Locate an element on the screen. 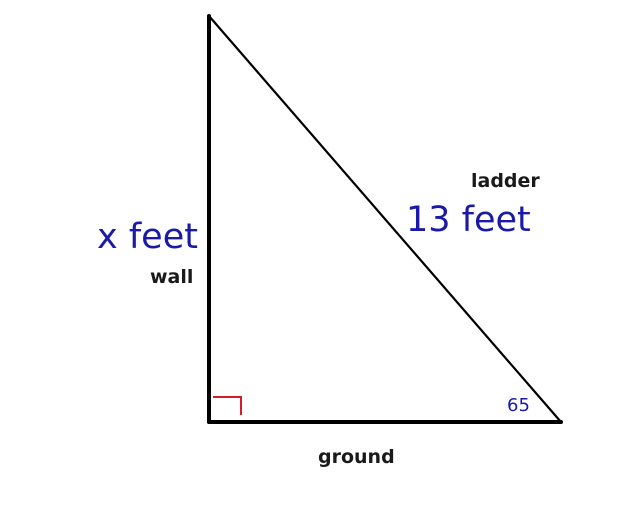  angle-label: 65 is located at coordinates (518, 405).